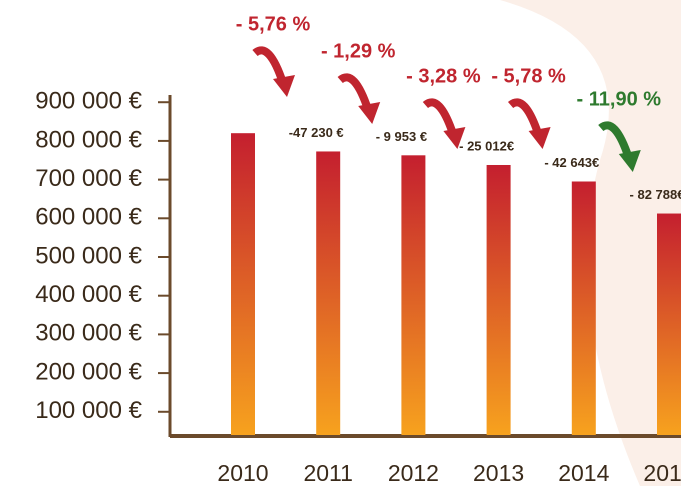 This screenshot has width=681, height=486. What do you see at coordinates (443, 76) in the screenshot?
I see `percent-change: - 3,28 %` at bounding box center [443, 76].